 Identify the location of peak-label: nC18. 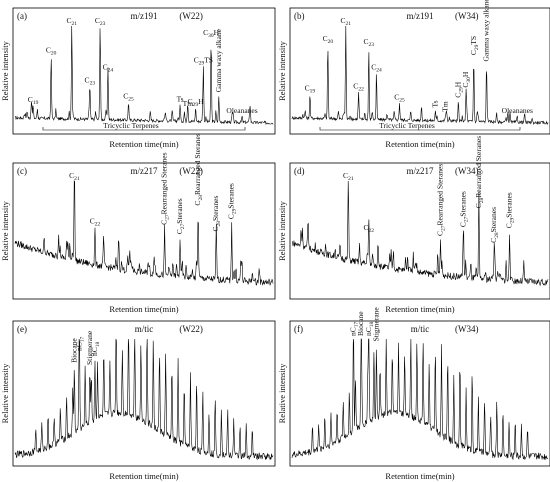
(95, 349).